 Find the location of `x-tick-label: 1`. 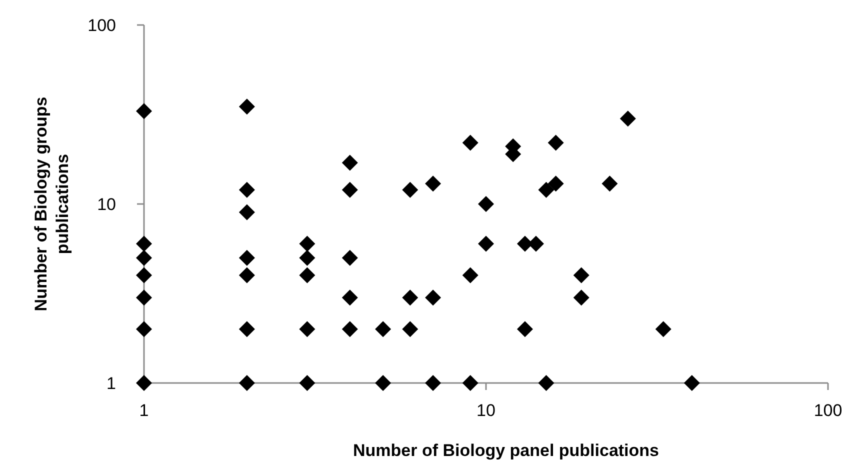

x-tick-label: 1 is located at coordinates (144, 410).